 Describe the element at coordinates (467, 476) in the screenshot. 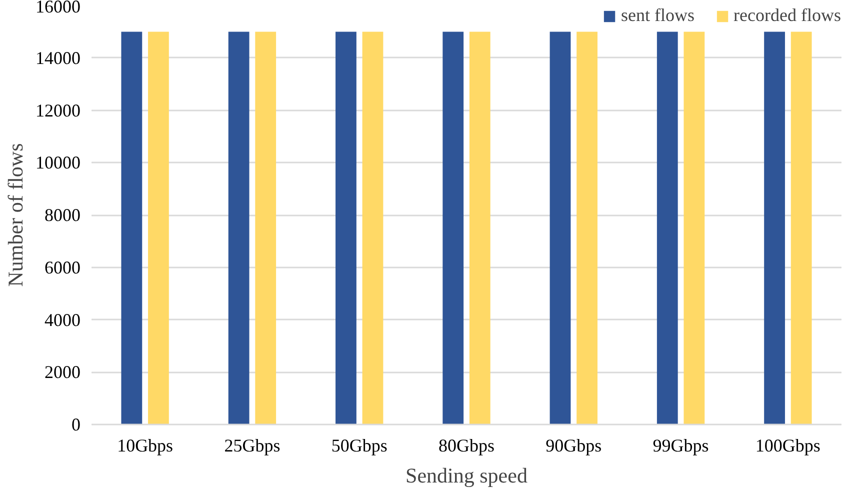

I see `x-axis-title: Sending speed` at that location.